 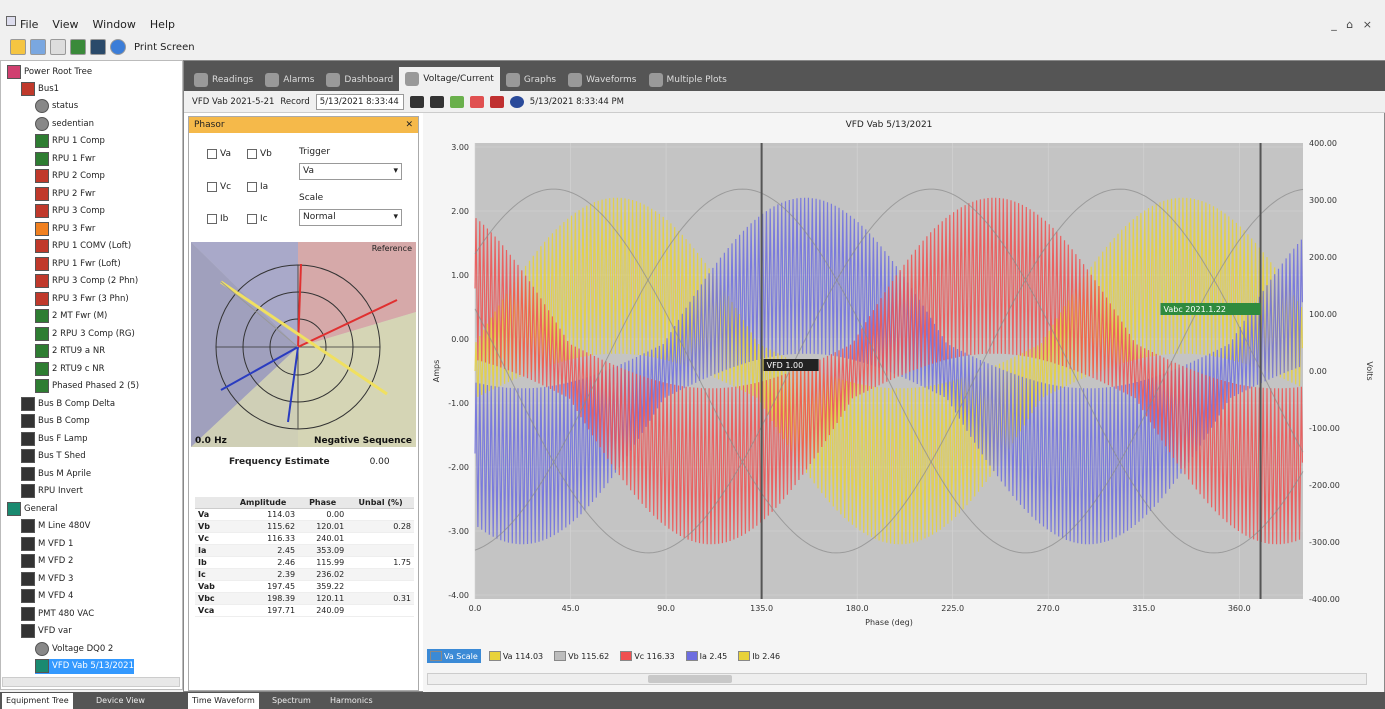 What do you see at coordinates (456, 101) in the screenshot?
I see `zoom-icon` at bounding box center [456, 101].